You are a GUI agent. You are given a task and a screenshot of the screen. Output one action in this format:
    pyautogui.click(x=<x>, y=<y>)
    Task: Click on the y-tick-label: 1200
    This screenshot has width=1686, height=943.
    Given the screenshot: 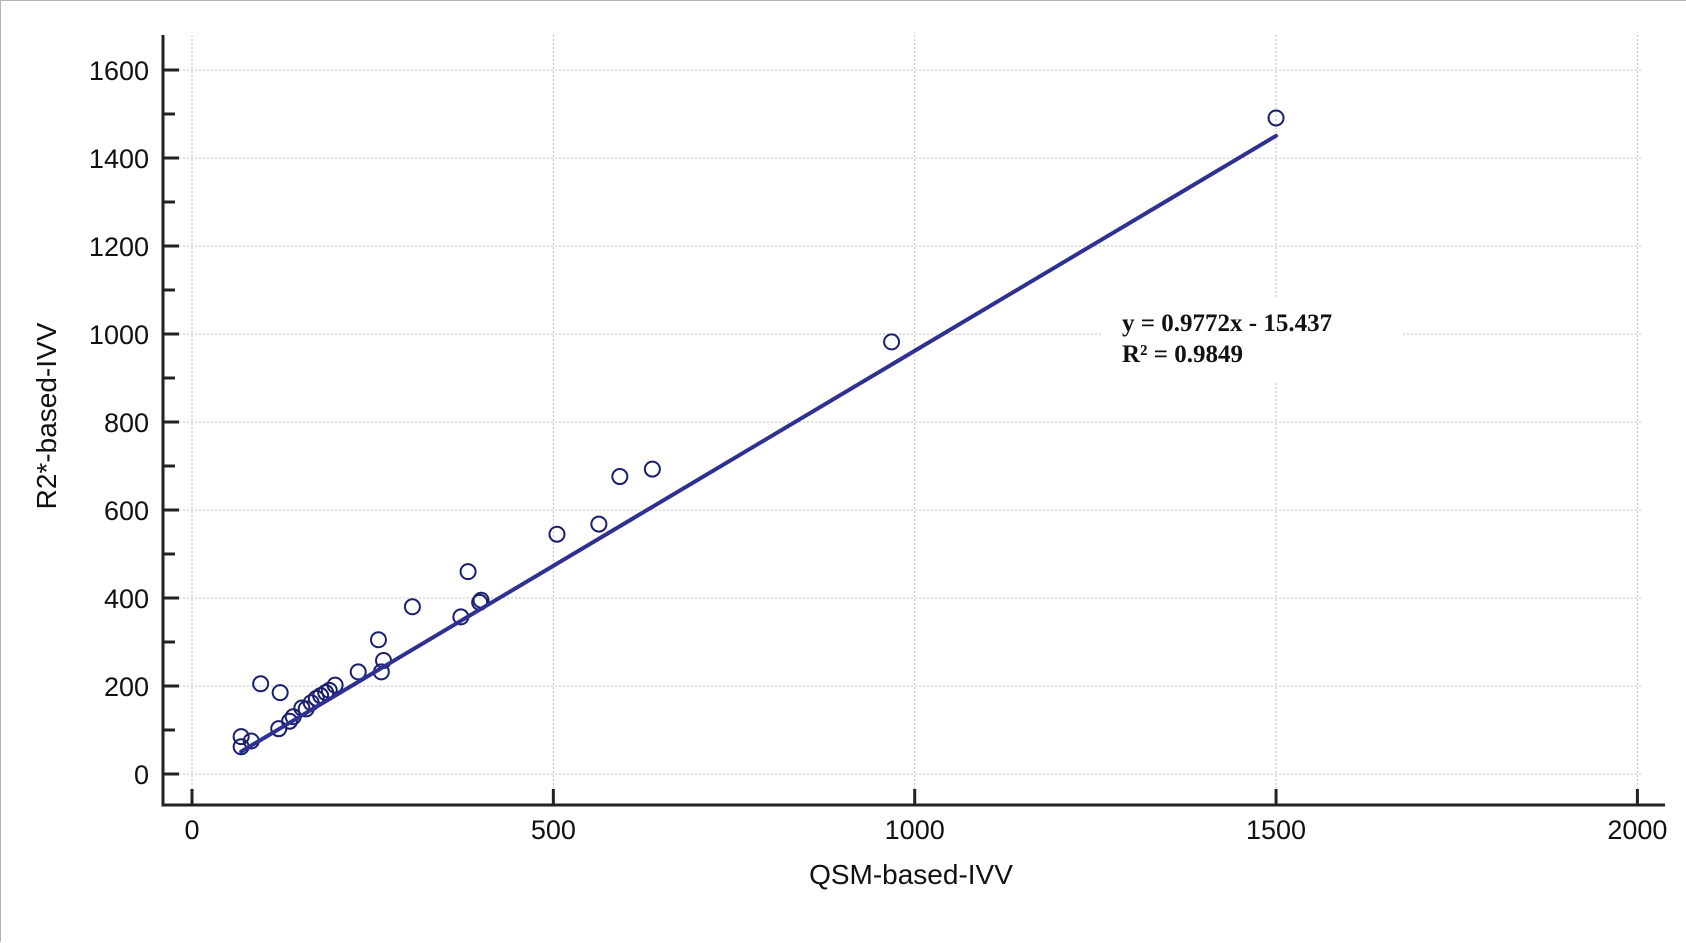 What is the action you would take?
    pyautogui.click(x=119, y=247)
    